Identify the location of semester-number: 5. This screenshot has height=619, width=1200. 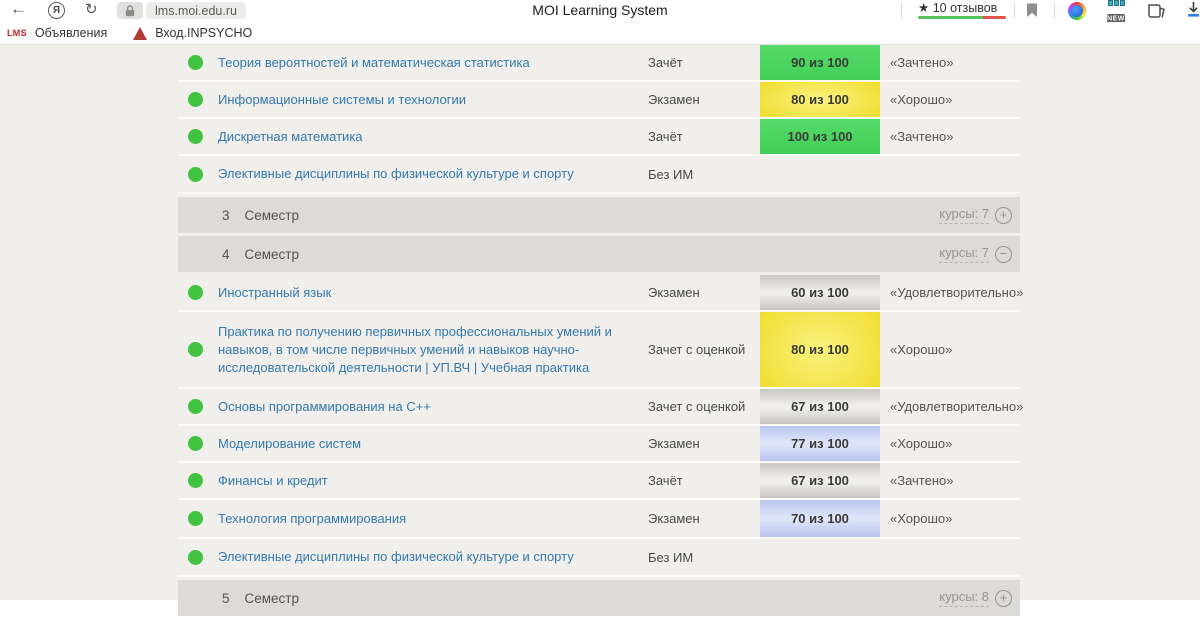
(226, 598).